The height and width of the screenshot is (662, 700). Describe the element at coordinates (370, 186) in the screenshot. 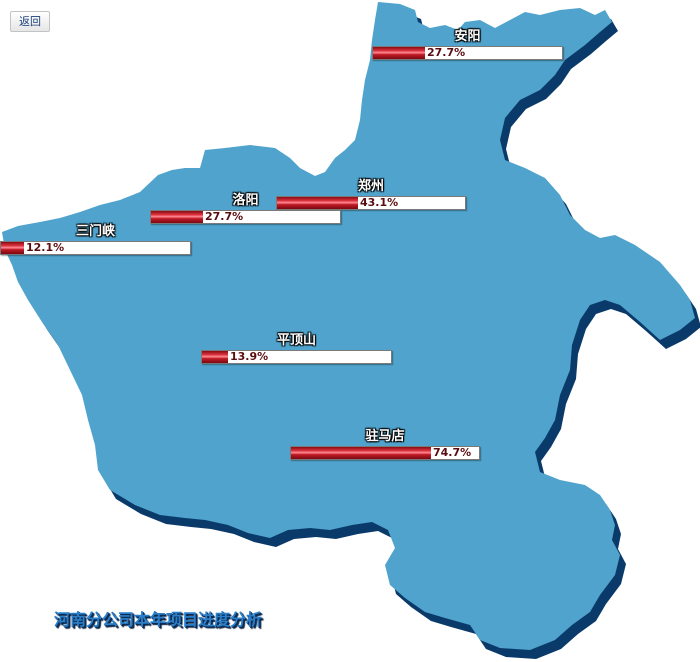

I see `city-name: 郑州` at that location.